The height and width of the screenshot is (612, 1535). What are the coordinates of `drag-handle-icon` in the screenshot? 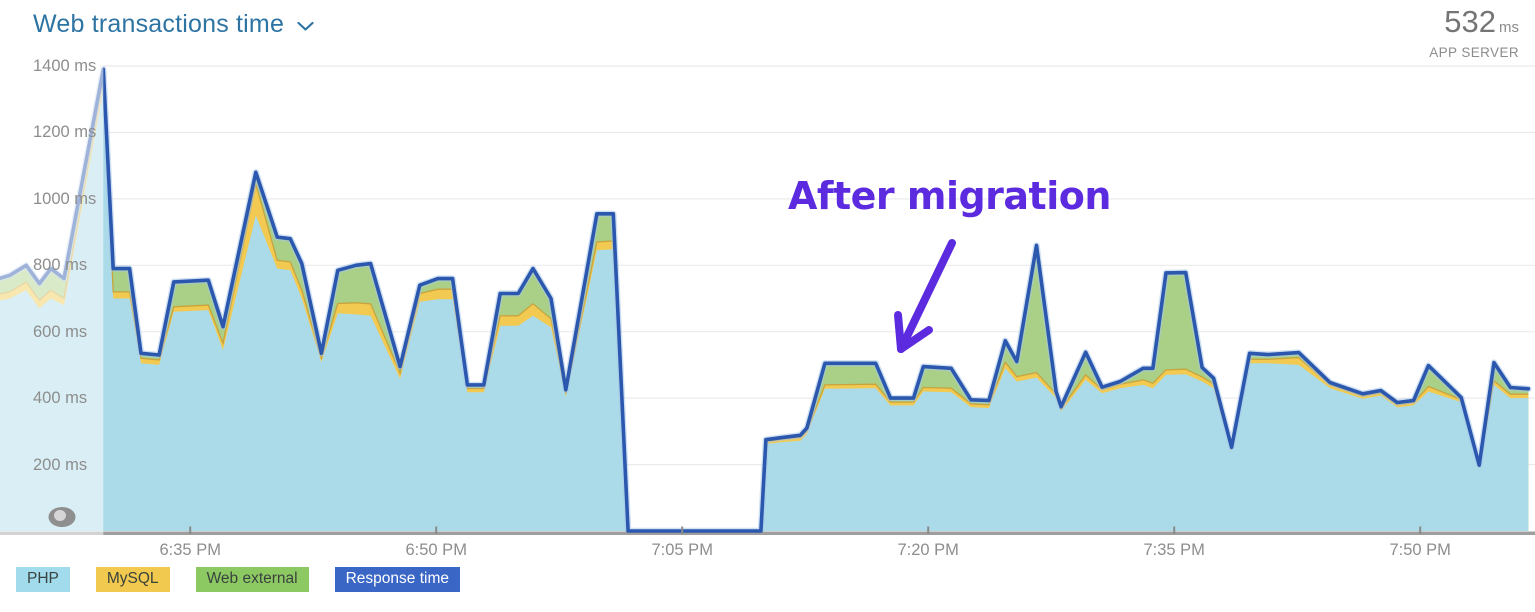 It's located at (62, 517).